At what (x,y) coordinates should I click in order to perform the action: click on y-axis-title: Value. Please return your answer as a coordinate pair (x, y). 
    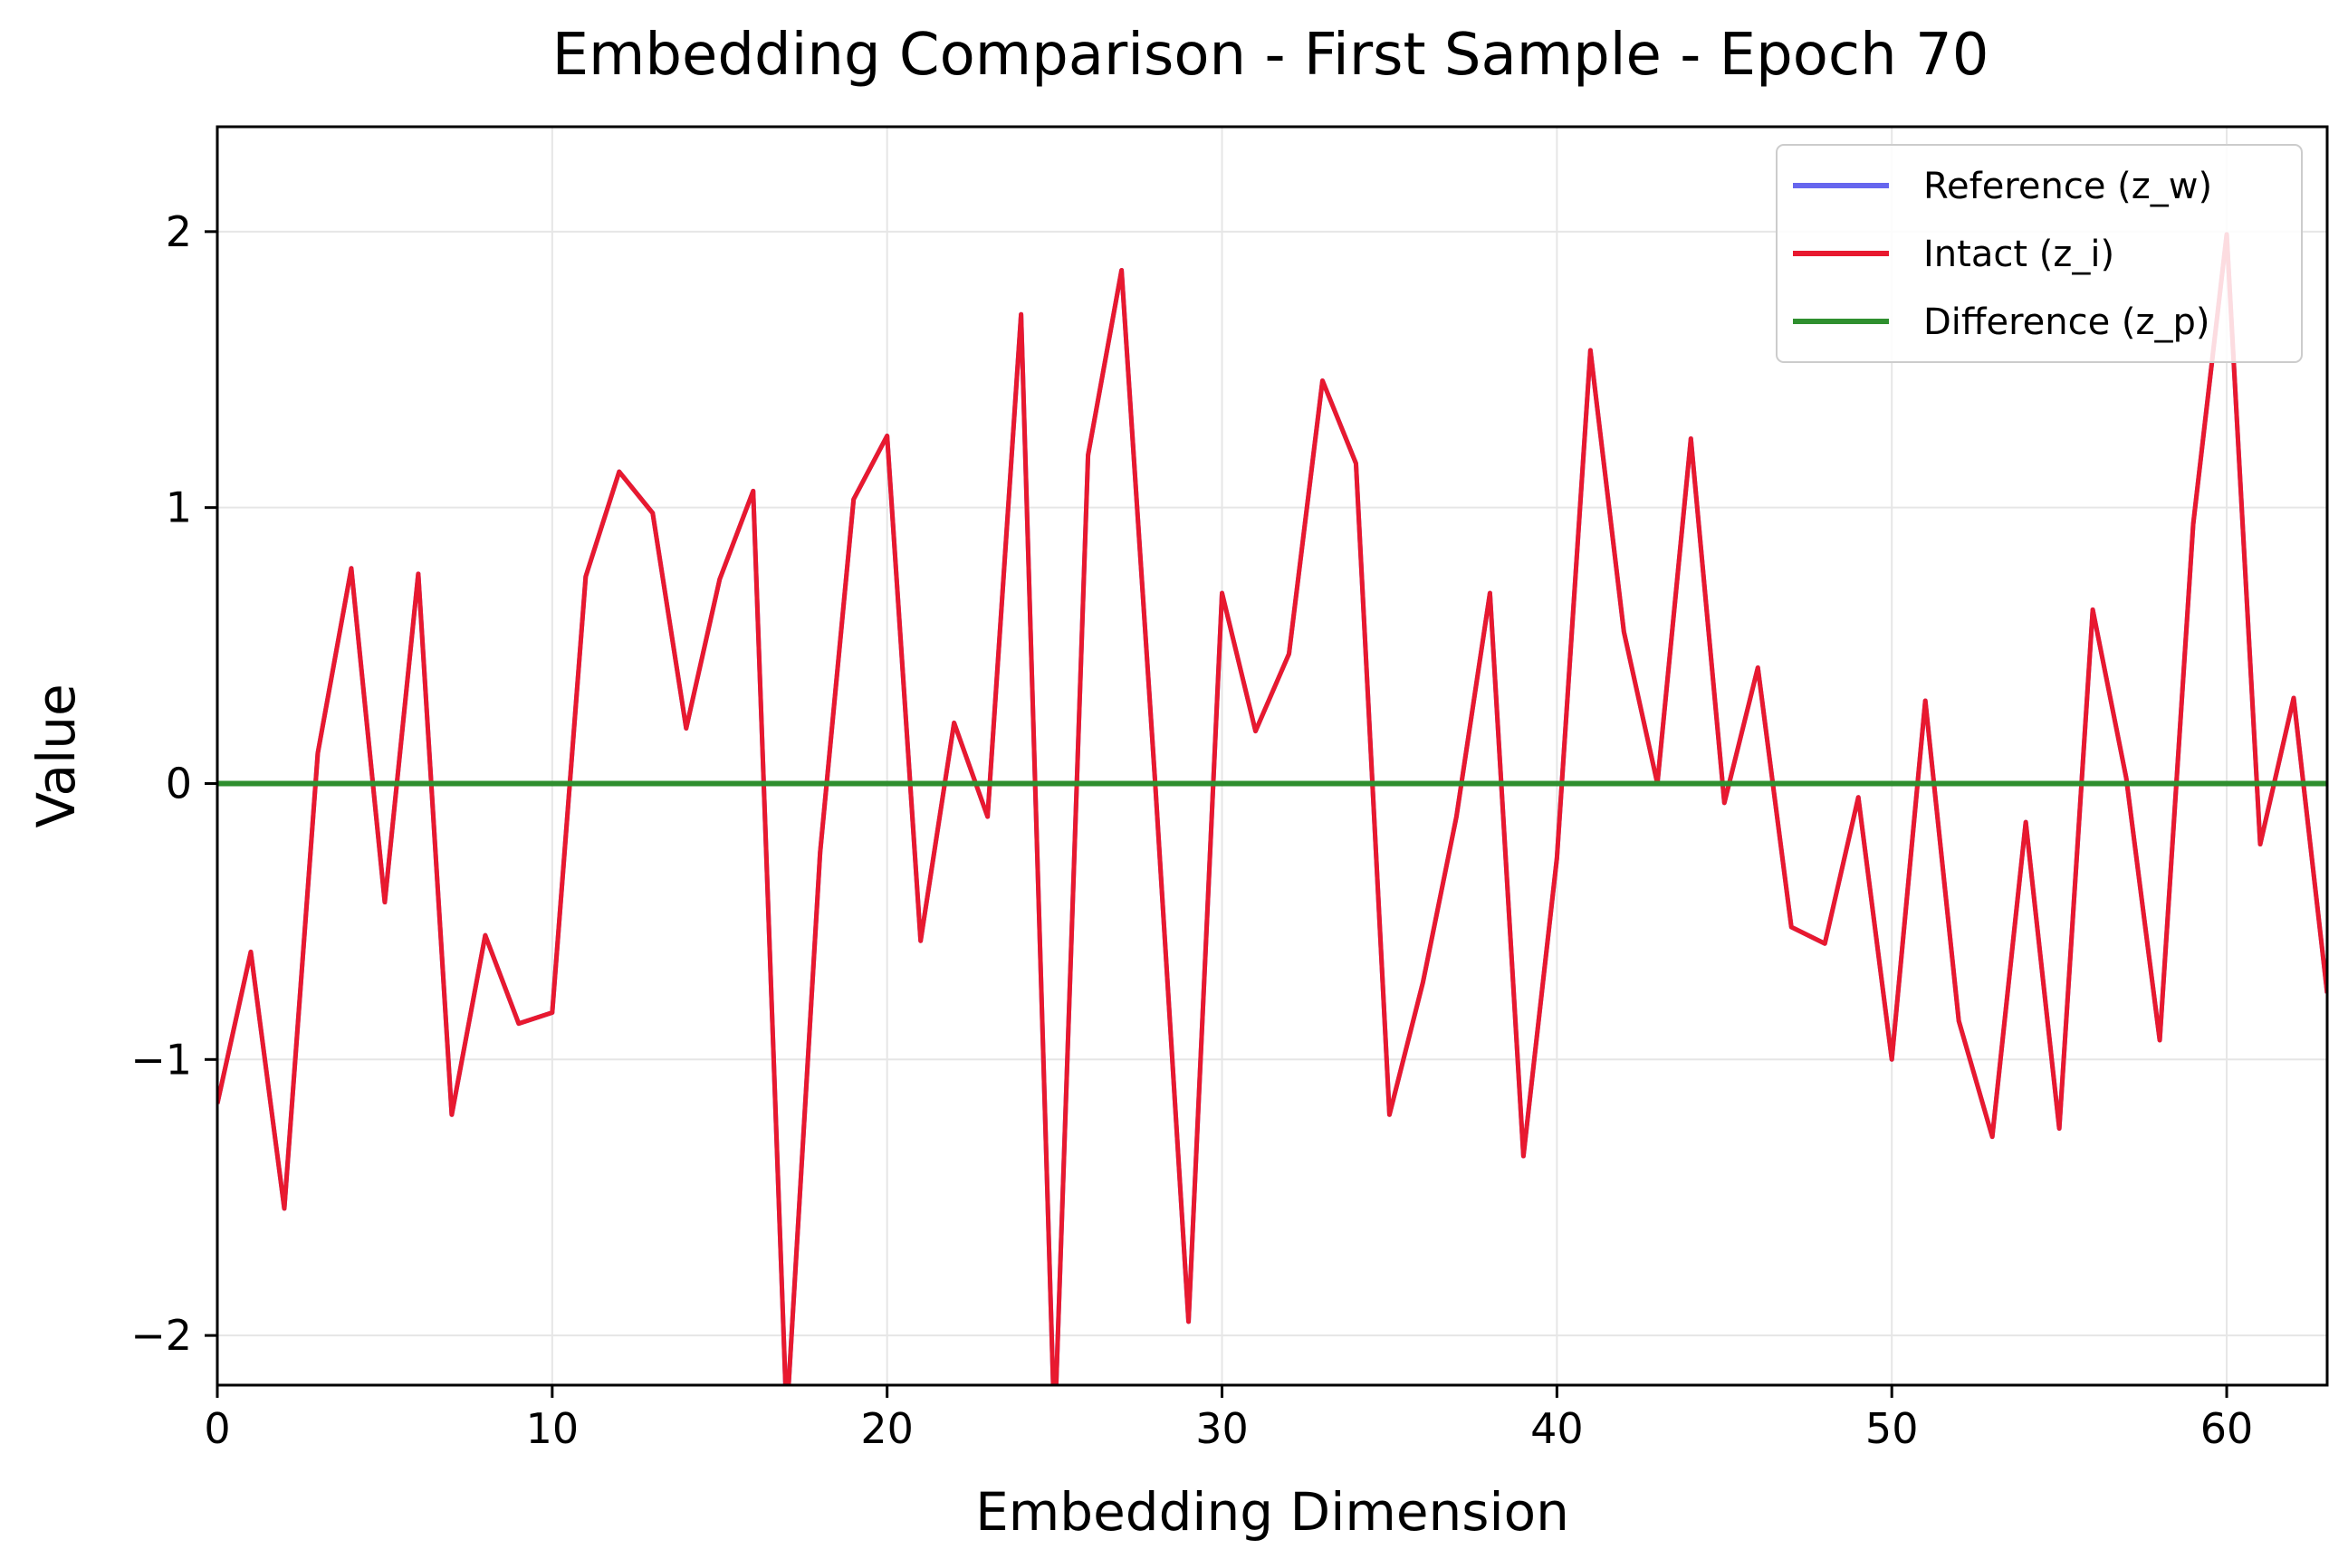
    Looking at the image, I should click on (56, 755).